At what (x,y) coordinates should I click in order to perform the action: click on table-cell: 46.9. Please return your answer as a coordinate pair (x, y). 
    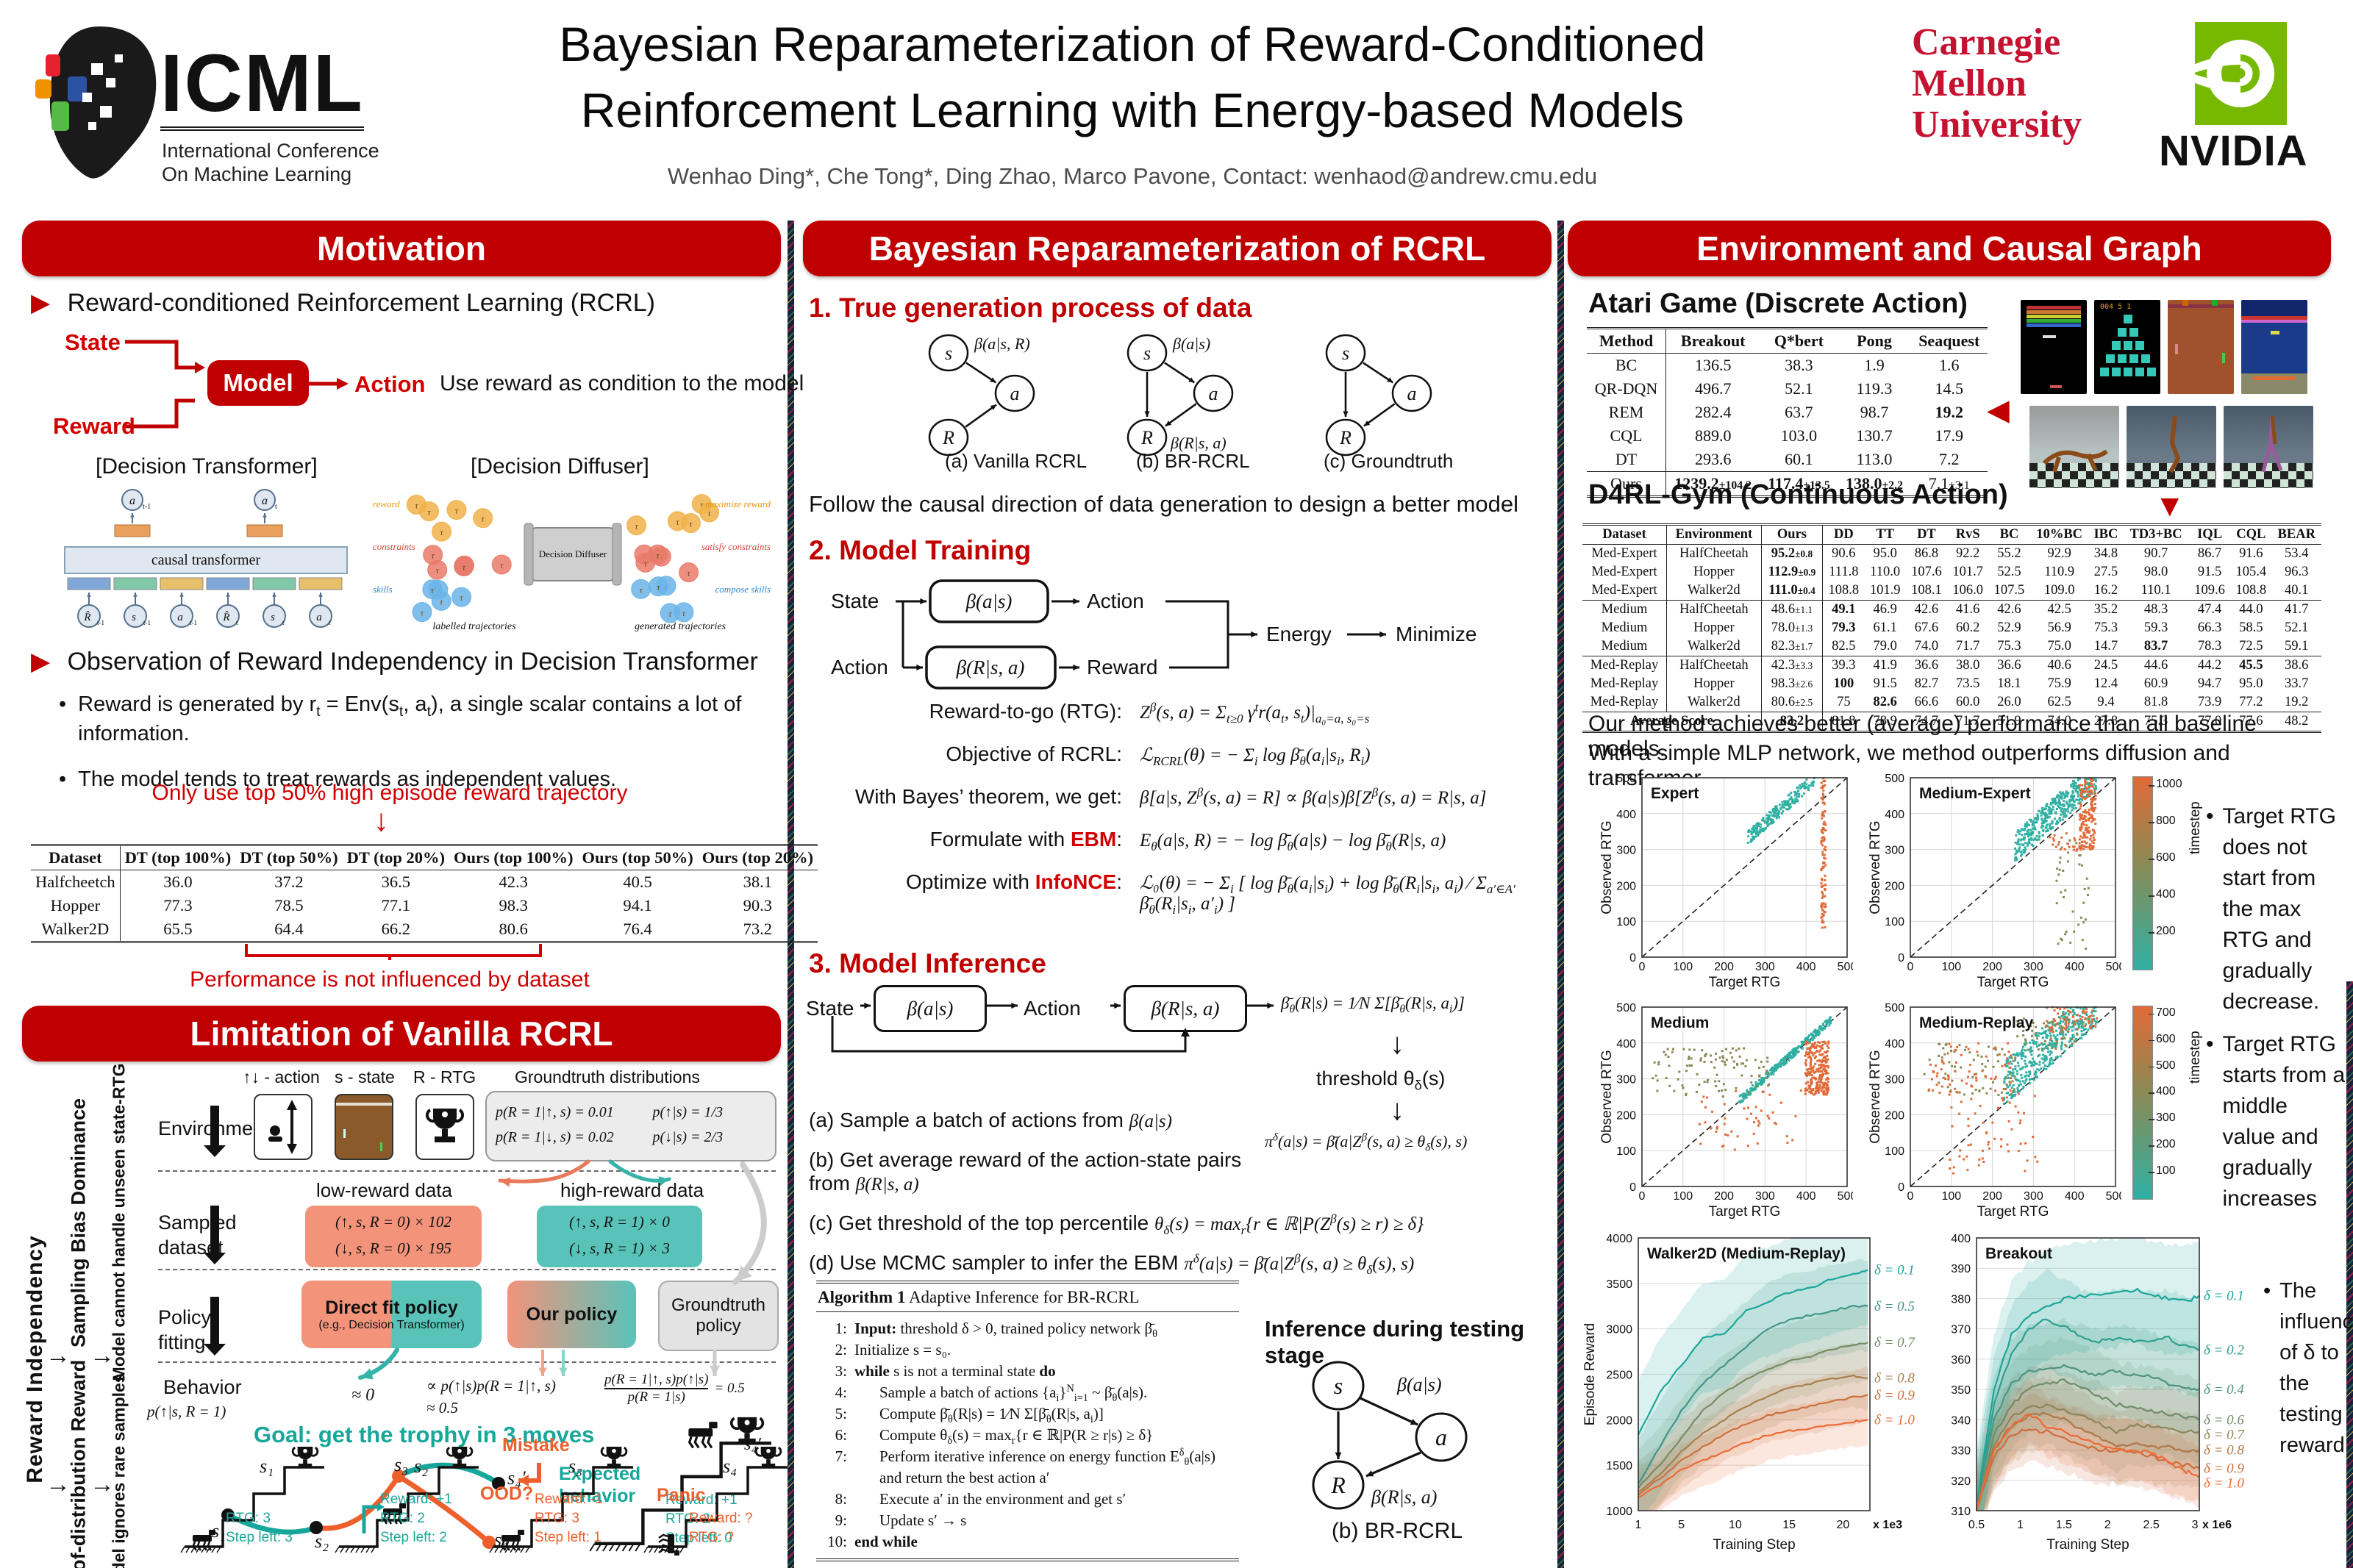
    Looking at the image, I should click on (1885, 609).